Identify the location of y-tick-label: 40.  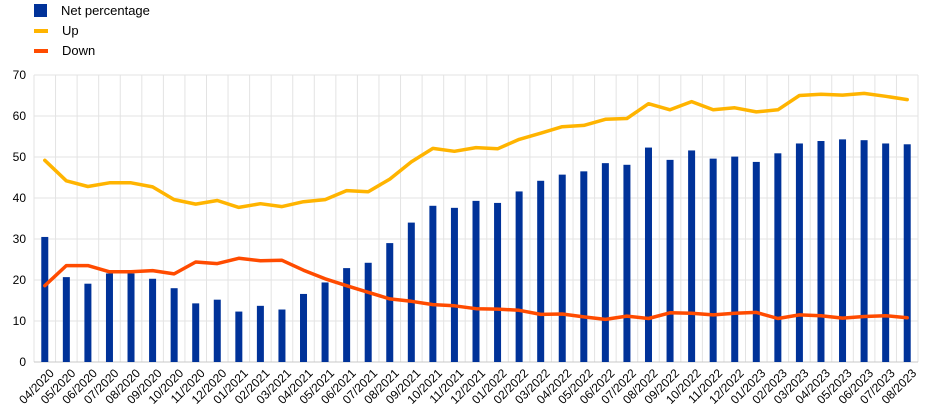
(20, 198).